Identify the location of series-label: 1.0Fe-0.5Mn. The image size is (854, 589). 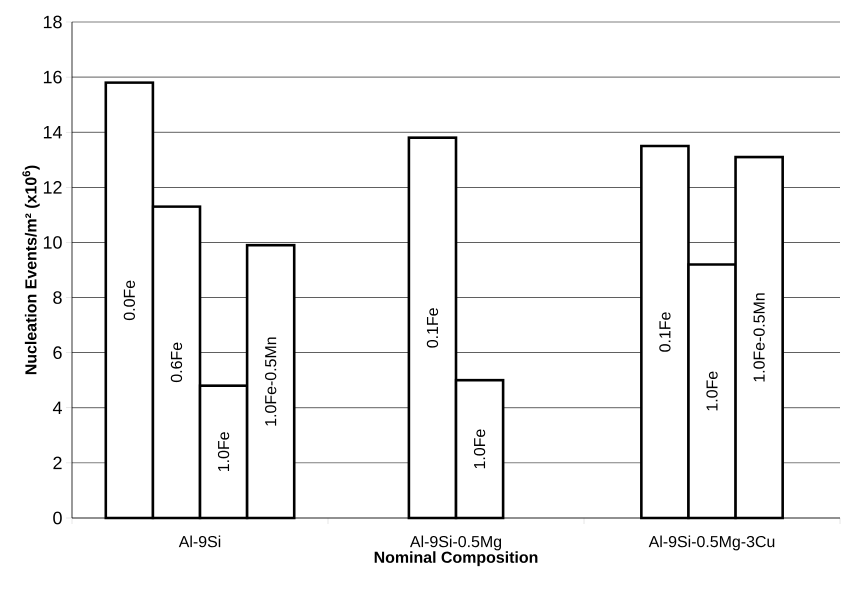
(270, 381).